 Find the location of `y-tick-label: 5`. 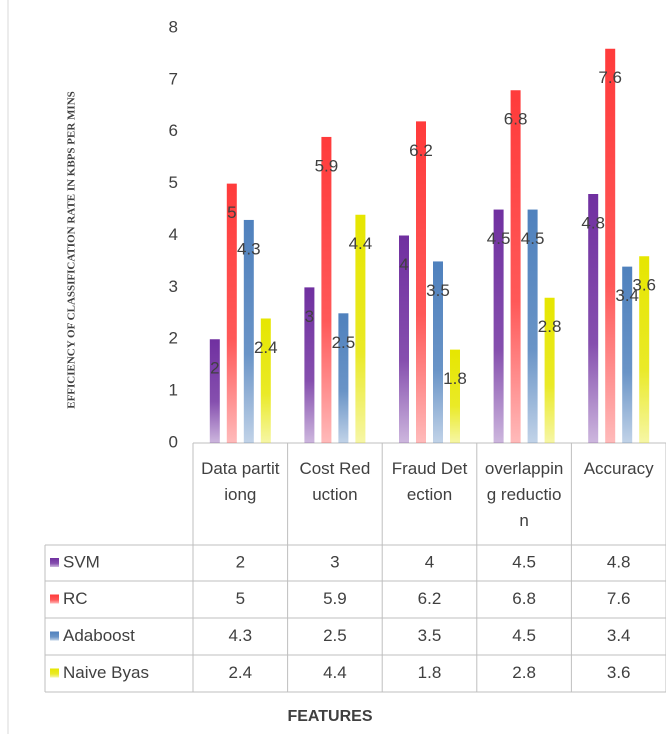

y-tick-label: 5 is located at coordinates (173, 182).